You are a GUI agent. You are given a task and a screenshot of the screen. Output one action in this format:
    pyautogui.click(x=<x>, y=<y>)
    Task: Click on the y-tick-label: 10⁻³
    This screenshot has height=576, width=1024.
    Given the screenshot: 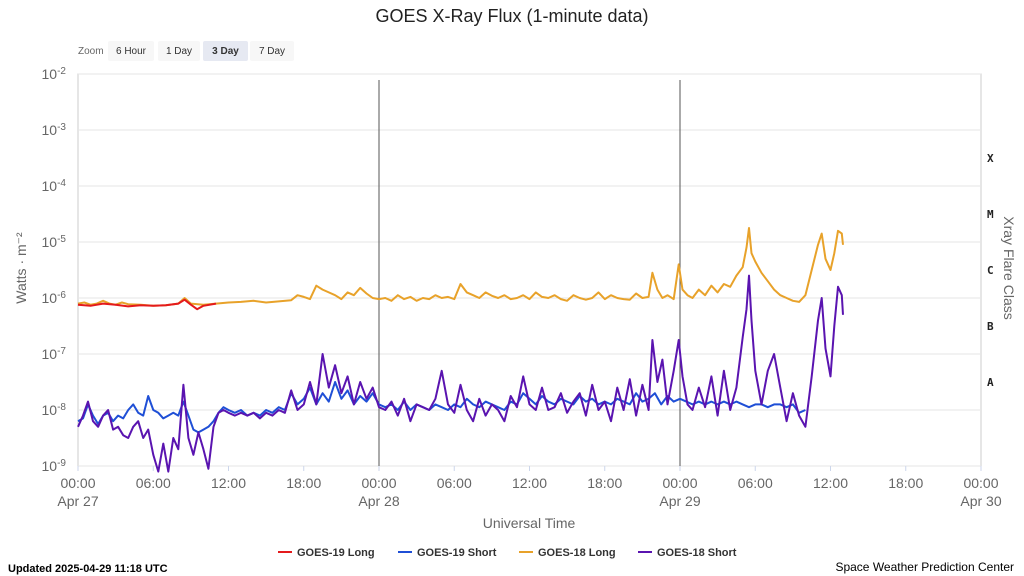 What is the action you would take?
    pyautogui.click(x=54, y=130)
    